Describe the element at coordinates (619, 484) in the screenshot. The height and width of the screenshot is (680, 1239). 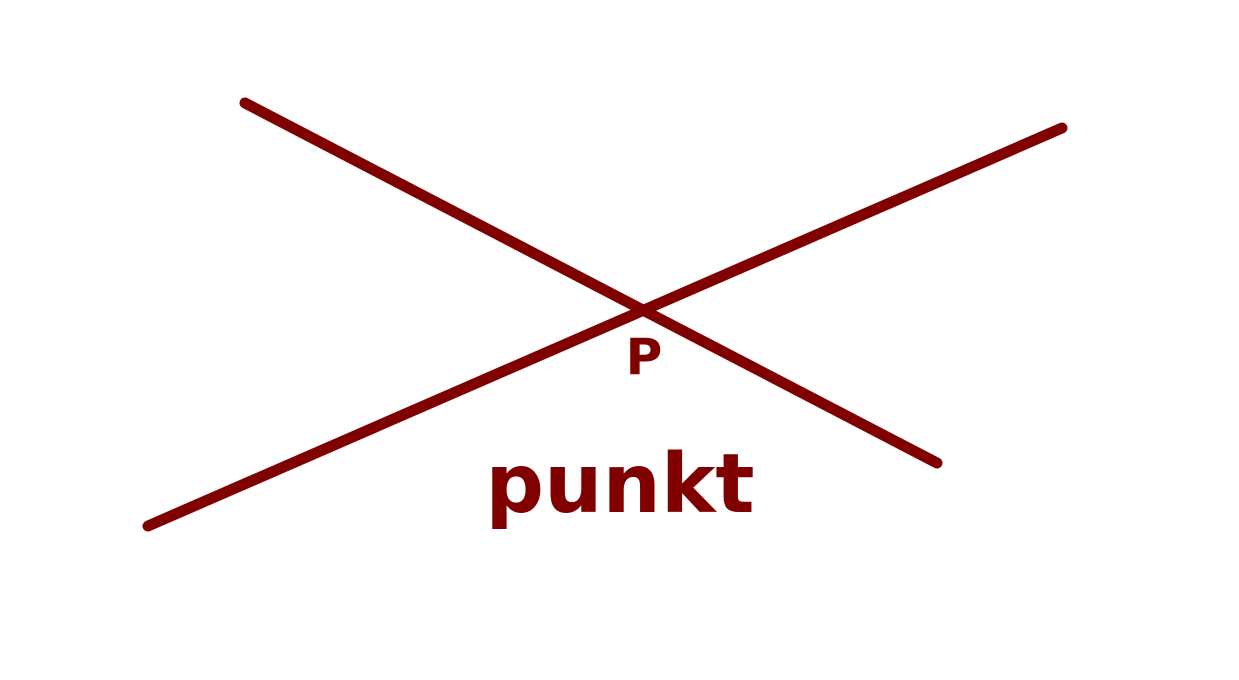
I see `caption-label: punkt` at that location.